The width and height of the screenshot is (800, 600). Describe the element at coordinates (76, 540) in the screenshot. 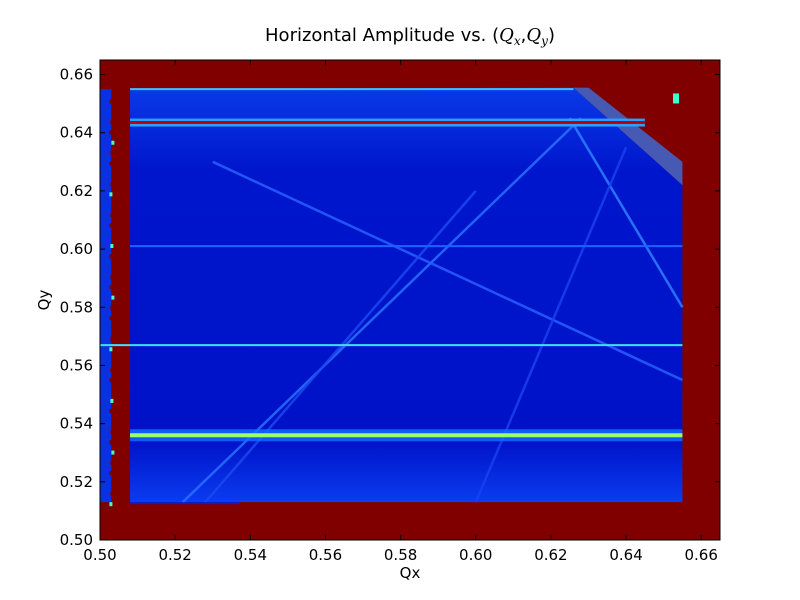

I see `y-tick-label: 0.50` at that location.